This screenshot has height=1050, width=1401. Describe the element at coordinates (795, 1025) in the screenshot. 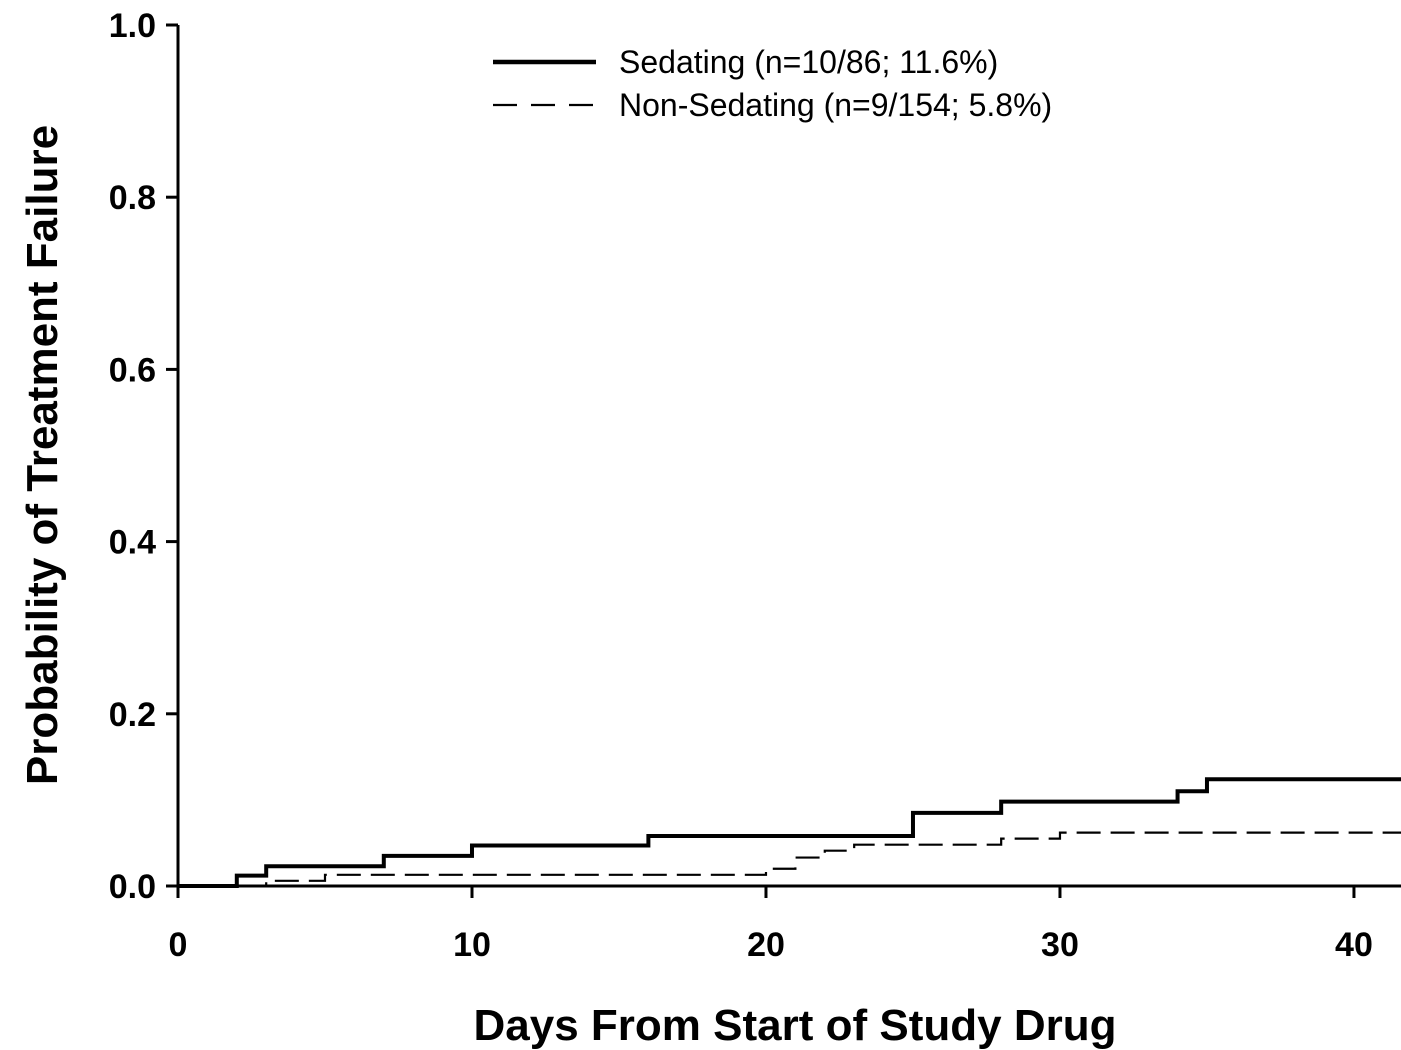

I see `x-axis-title: Days From Start of Study Drug` at that location.